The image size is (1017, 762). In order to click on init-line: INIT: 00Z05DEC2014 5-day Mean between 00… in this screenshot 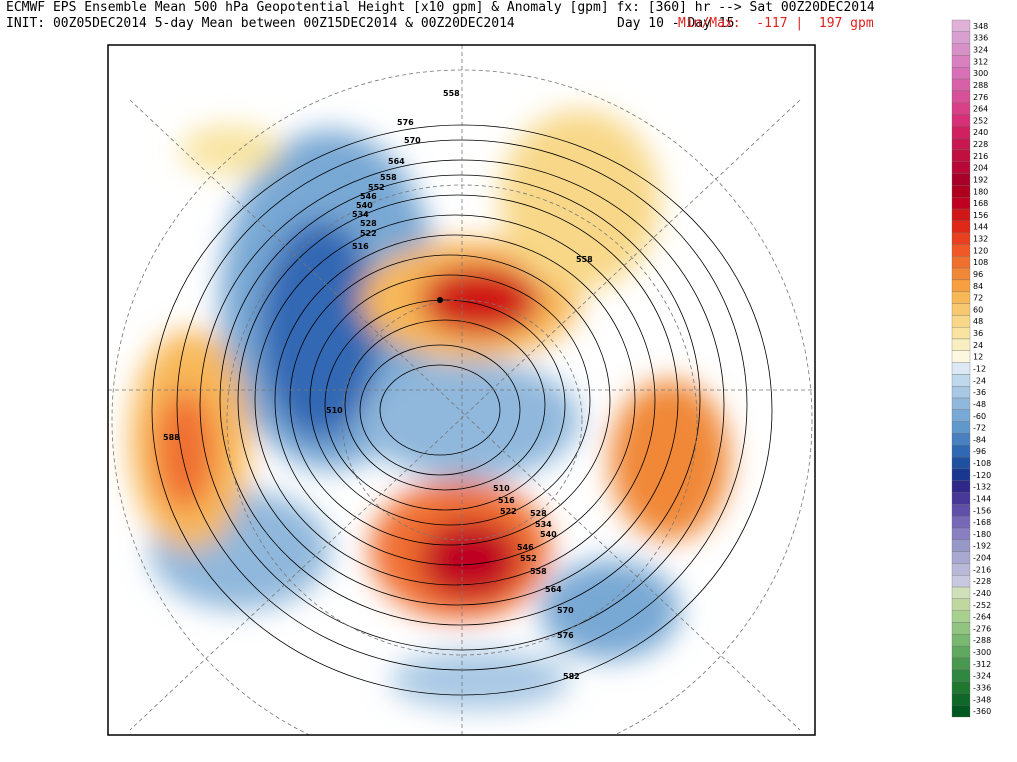, I will do `click(260, 23)`.